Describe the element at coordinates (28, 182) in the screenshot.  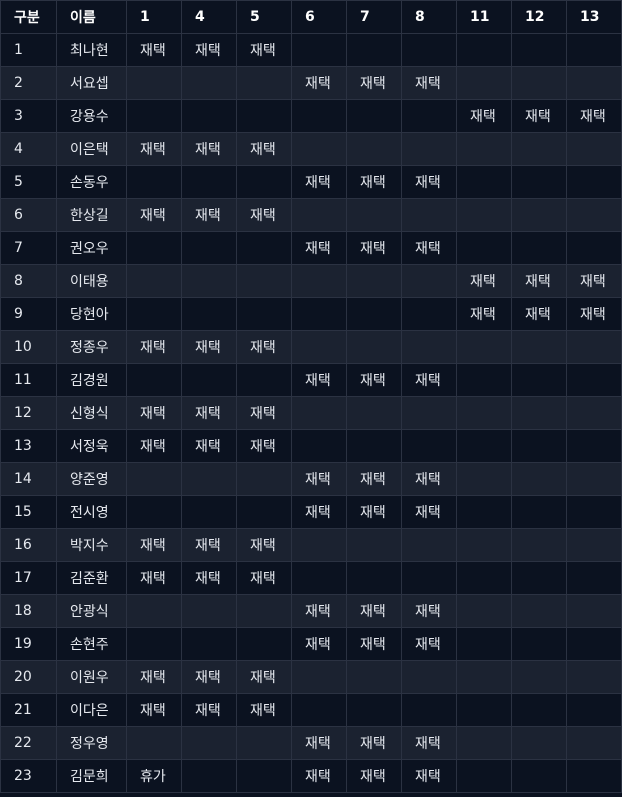
I see `row-index-cell: 5` at that location.